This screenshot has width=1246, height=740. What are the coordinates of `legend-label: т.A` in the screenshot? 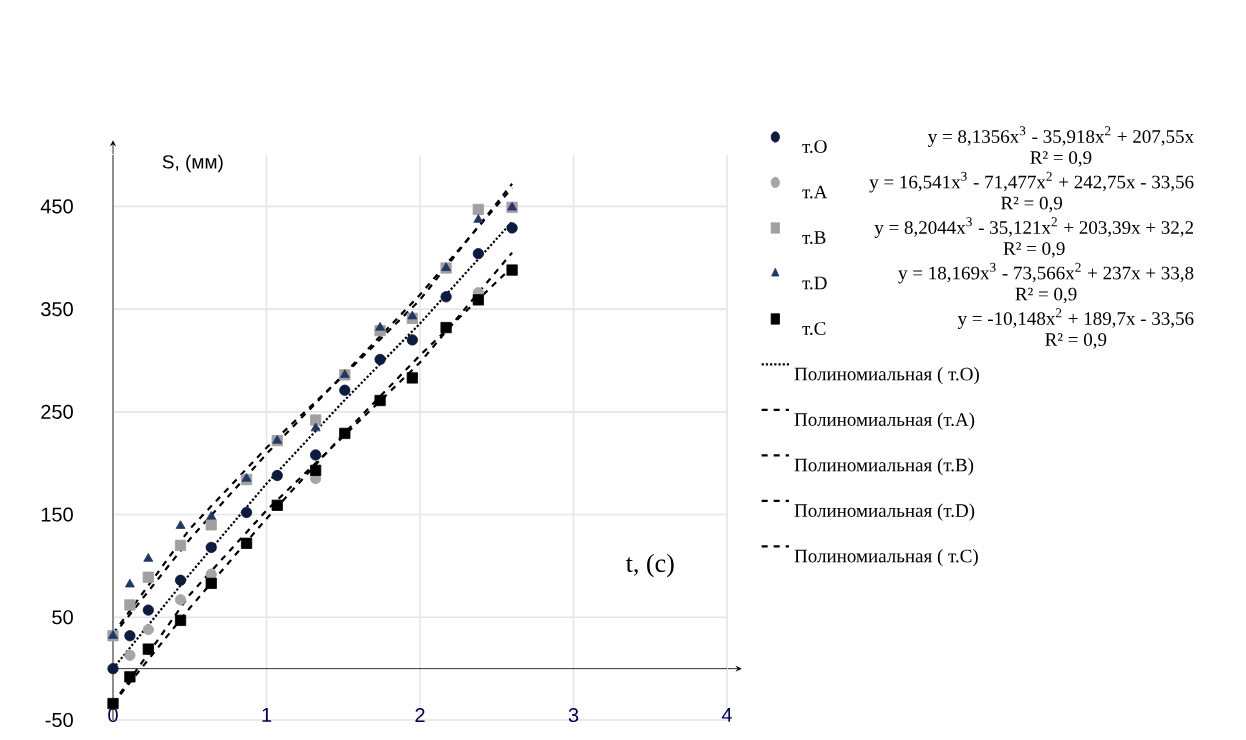 It's located at (815, 192).